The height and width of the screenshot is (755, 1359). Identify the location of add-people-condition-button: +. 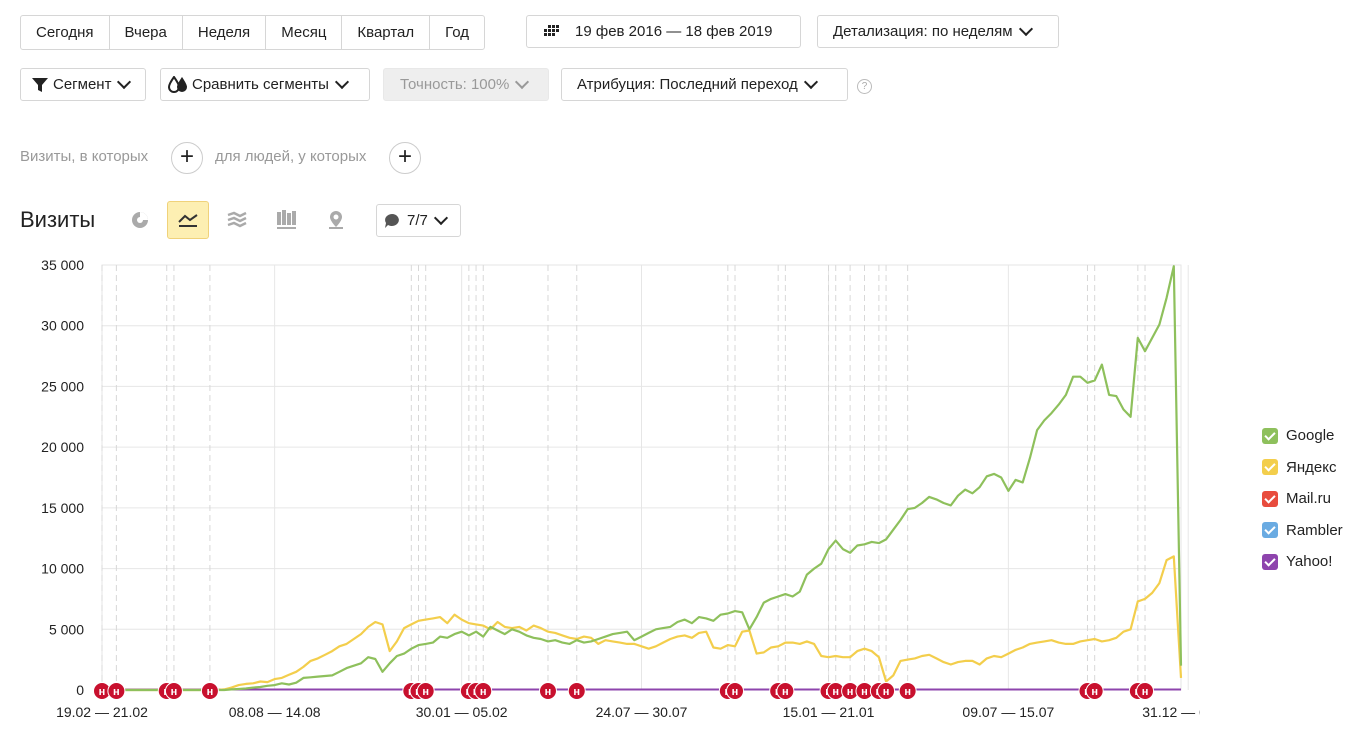
(405, 158).